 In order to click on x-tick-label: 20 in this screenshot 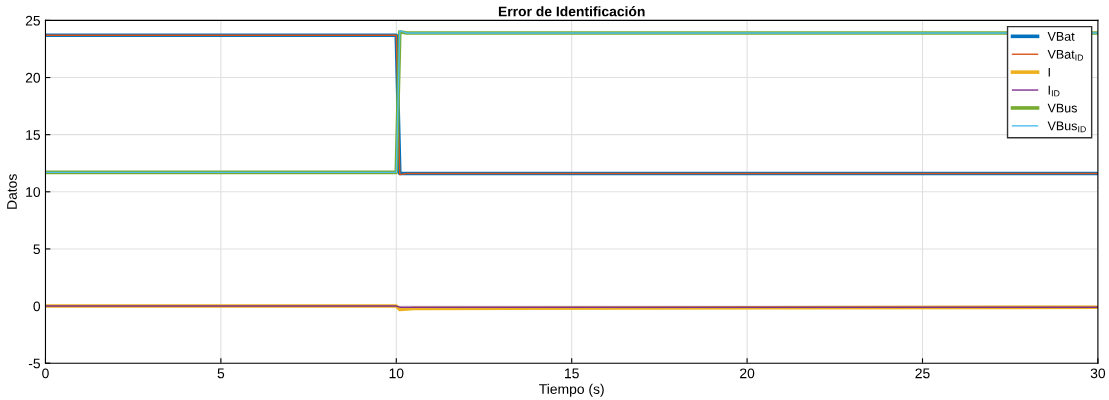, I will do `click(747, 373)`.